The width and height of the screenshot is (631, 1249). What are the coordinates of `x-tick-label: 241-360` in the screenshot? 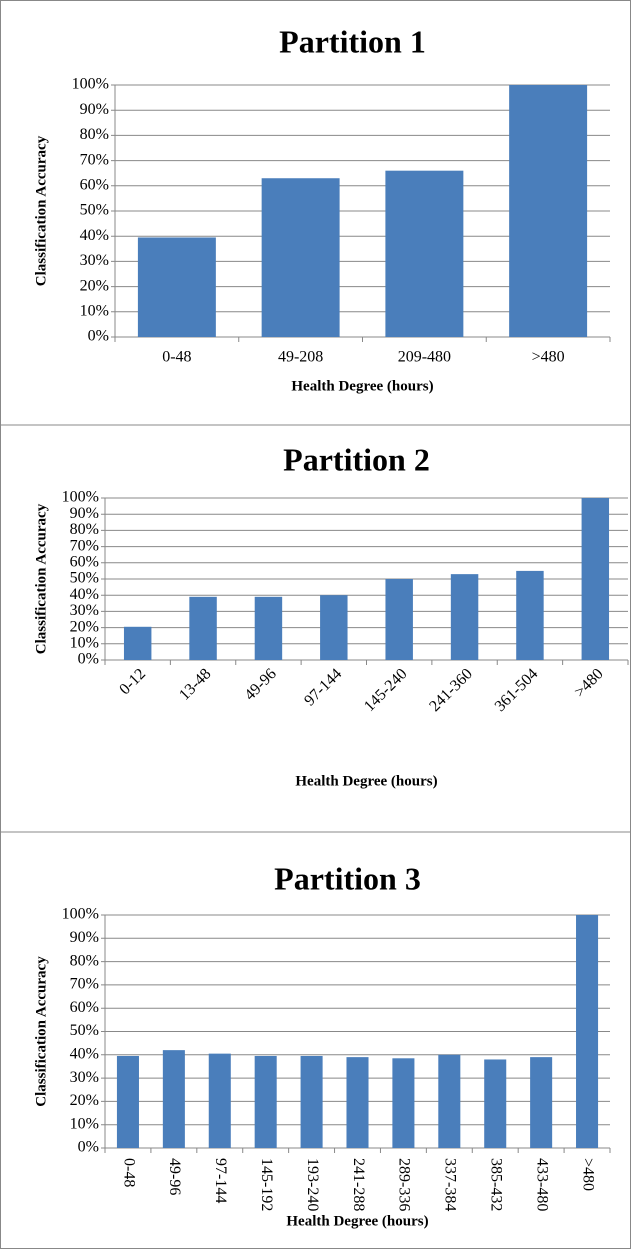 It's located at (451, 690).